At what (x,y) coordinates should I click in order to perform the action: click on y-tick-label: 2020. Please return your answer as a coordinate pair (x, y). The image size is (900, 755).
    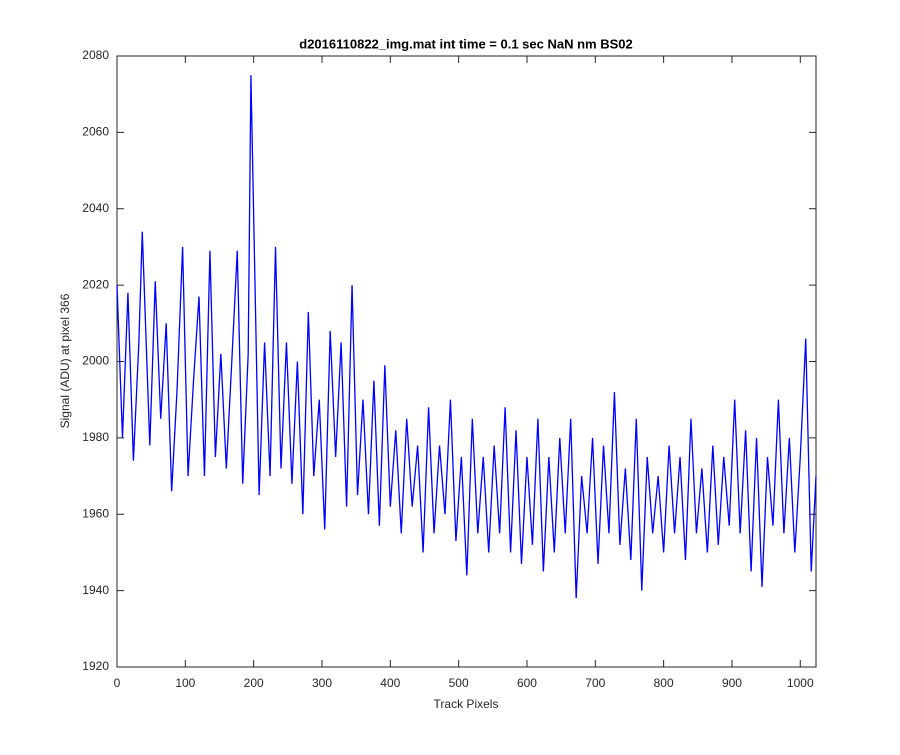
    Looking at the image, I should click on (95, 284).